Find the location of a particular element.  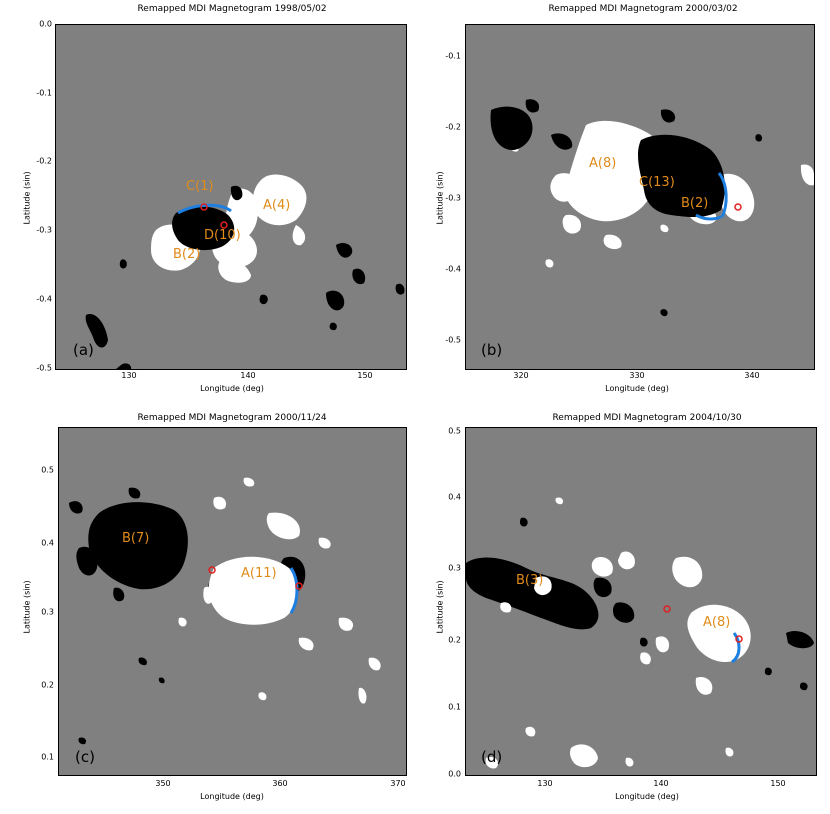

x-tick: 320 is located at coordinates (521, 375).